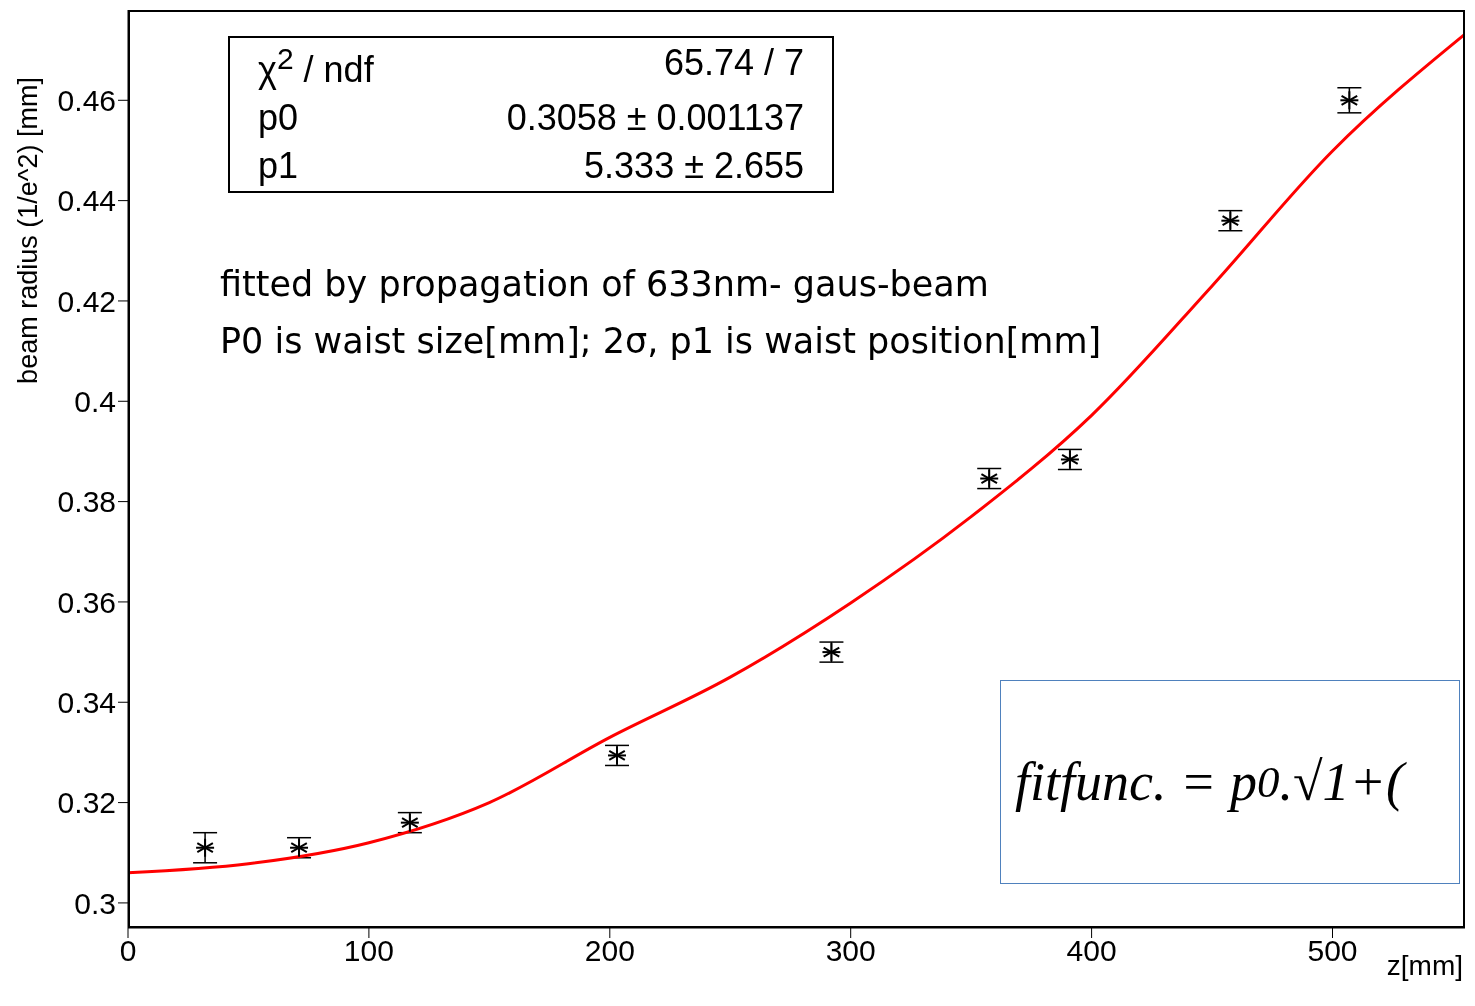 The height and width of the screenshot is (1006, 1475). What do you see at coordinates (1332, 951) in the screenshot?
I see `x-tick-label: 500` at bounding box center [1332, 951].